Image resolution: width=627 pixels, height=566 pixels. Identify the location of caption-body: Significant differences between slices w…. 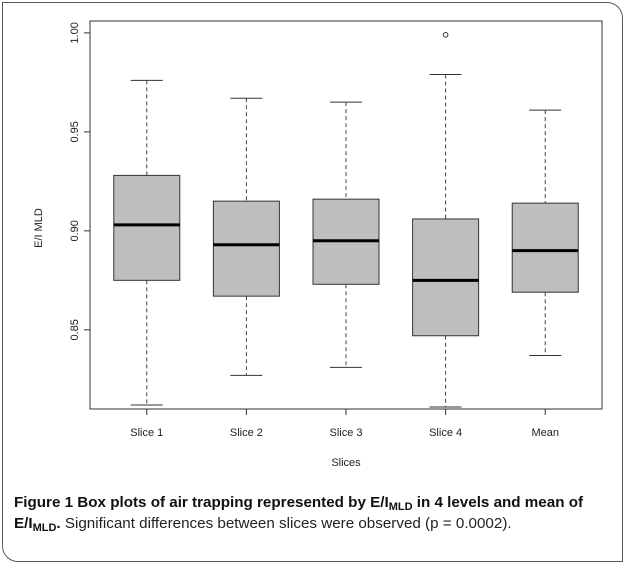
(286, 523).